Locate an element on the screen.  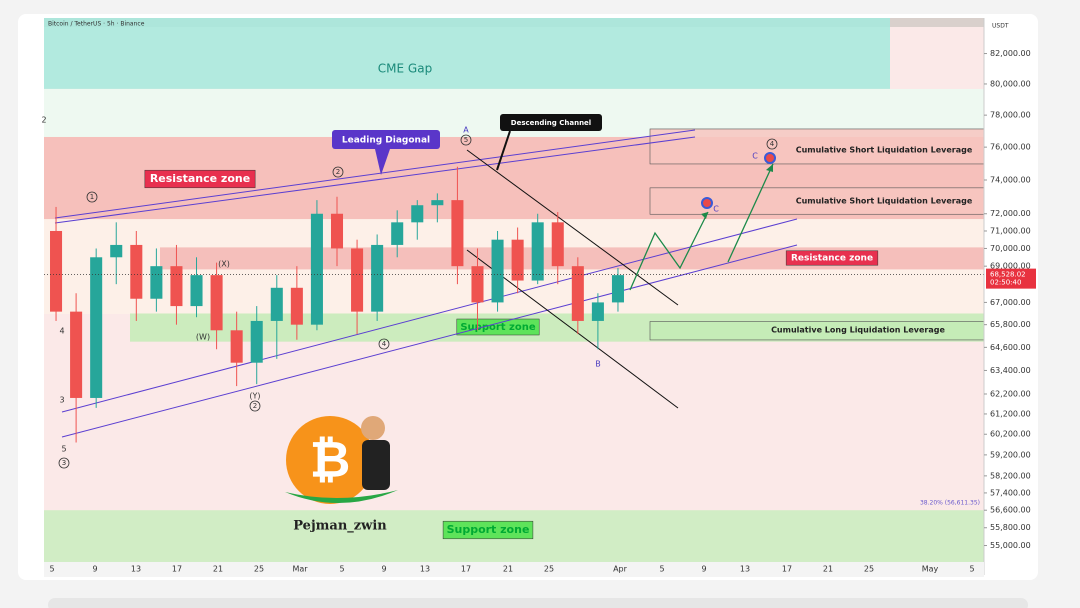
y-tick-label: 76,000.00 is located at coordinates (1010, 147).